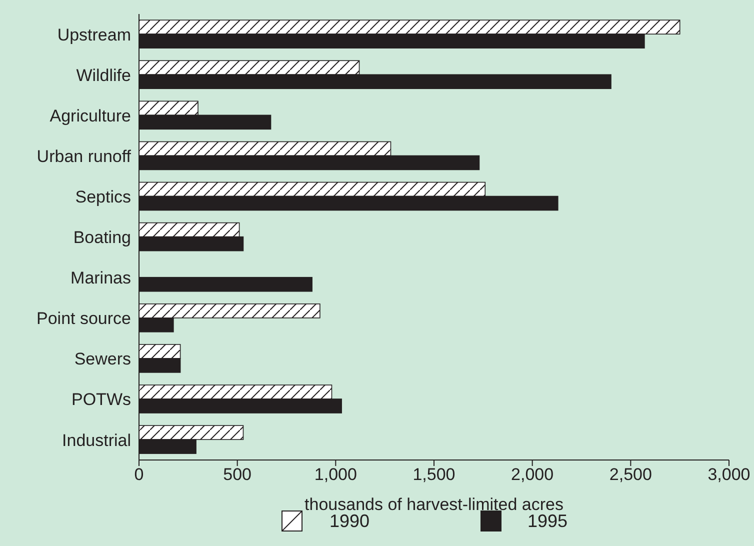 Image resolution: width=754 pixels, height=546 pixels. I want to click on y-tick-label: Wildlife, so click(103, 75).